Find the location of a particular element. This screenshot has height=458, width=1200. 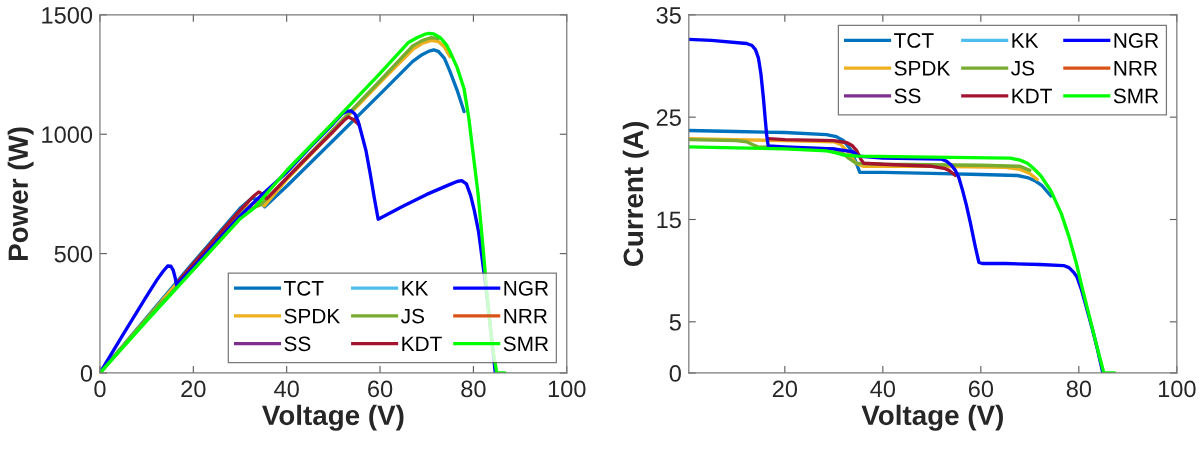

y-axis-title: Power (W) is located at coordinates (20, 193).